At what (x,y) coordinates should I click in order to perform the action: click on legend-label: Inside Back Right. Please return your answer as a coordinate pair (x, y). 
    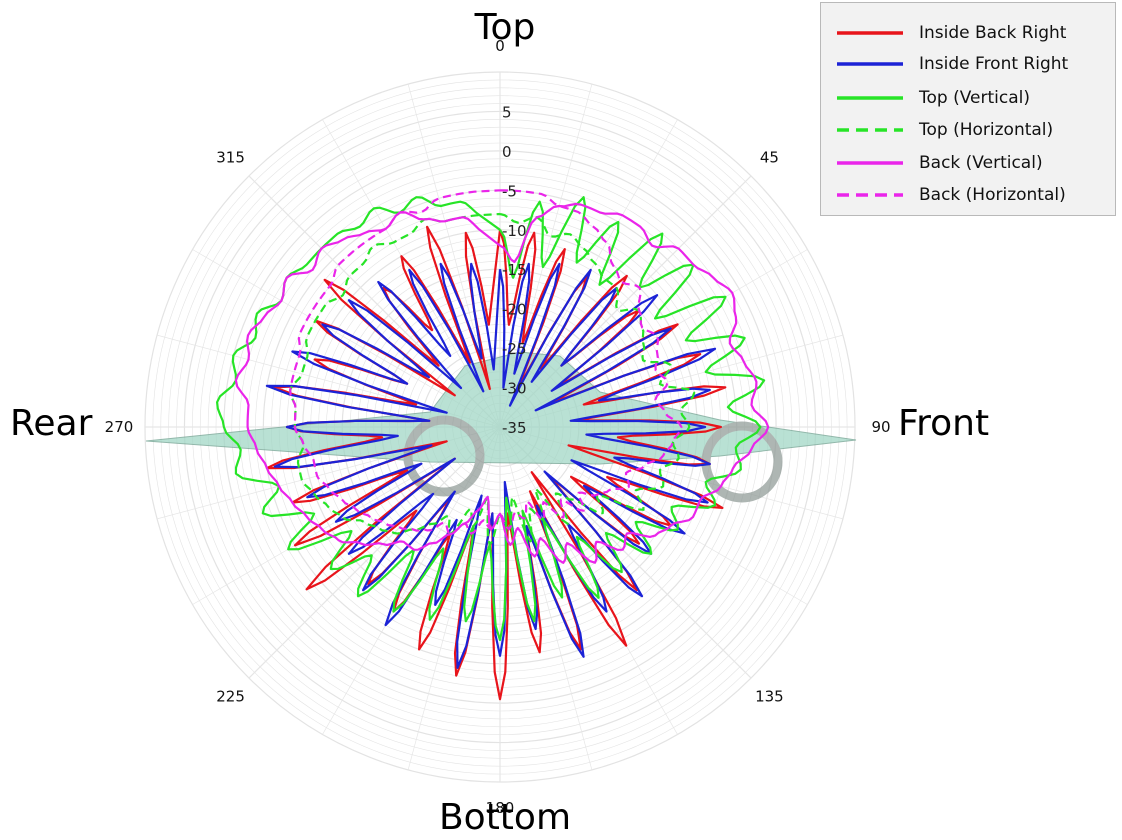
    Looking at the image, I should click on (993, 33).